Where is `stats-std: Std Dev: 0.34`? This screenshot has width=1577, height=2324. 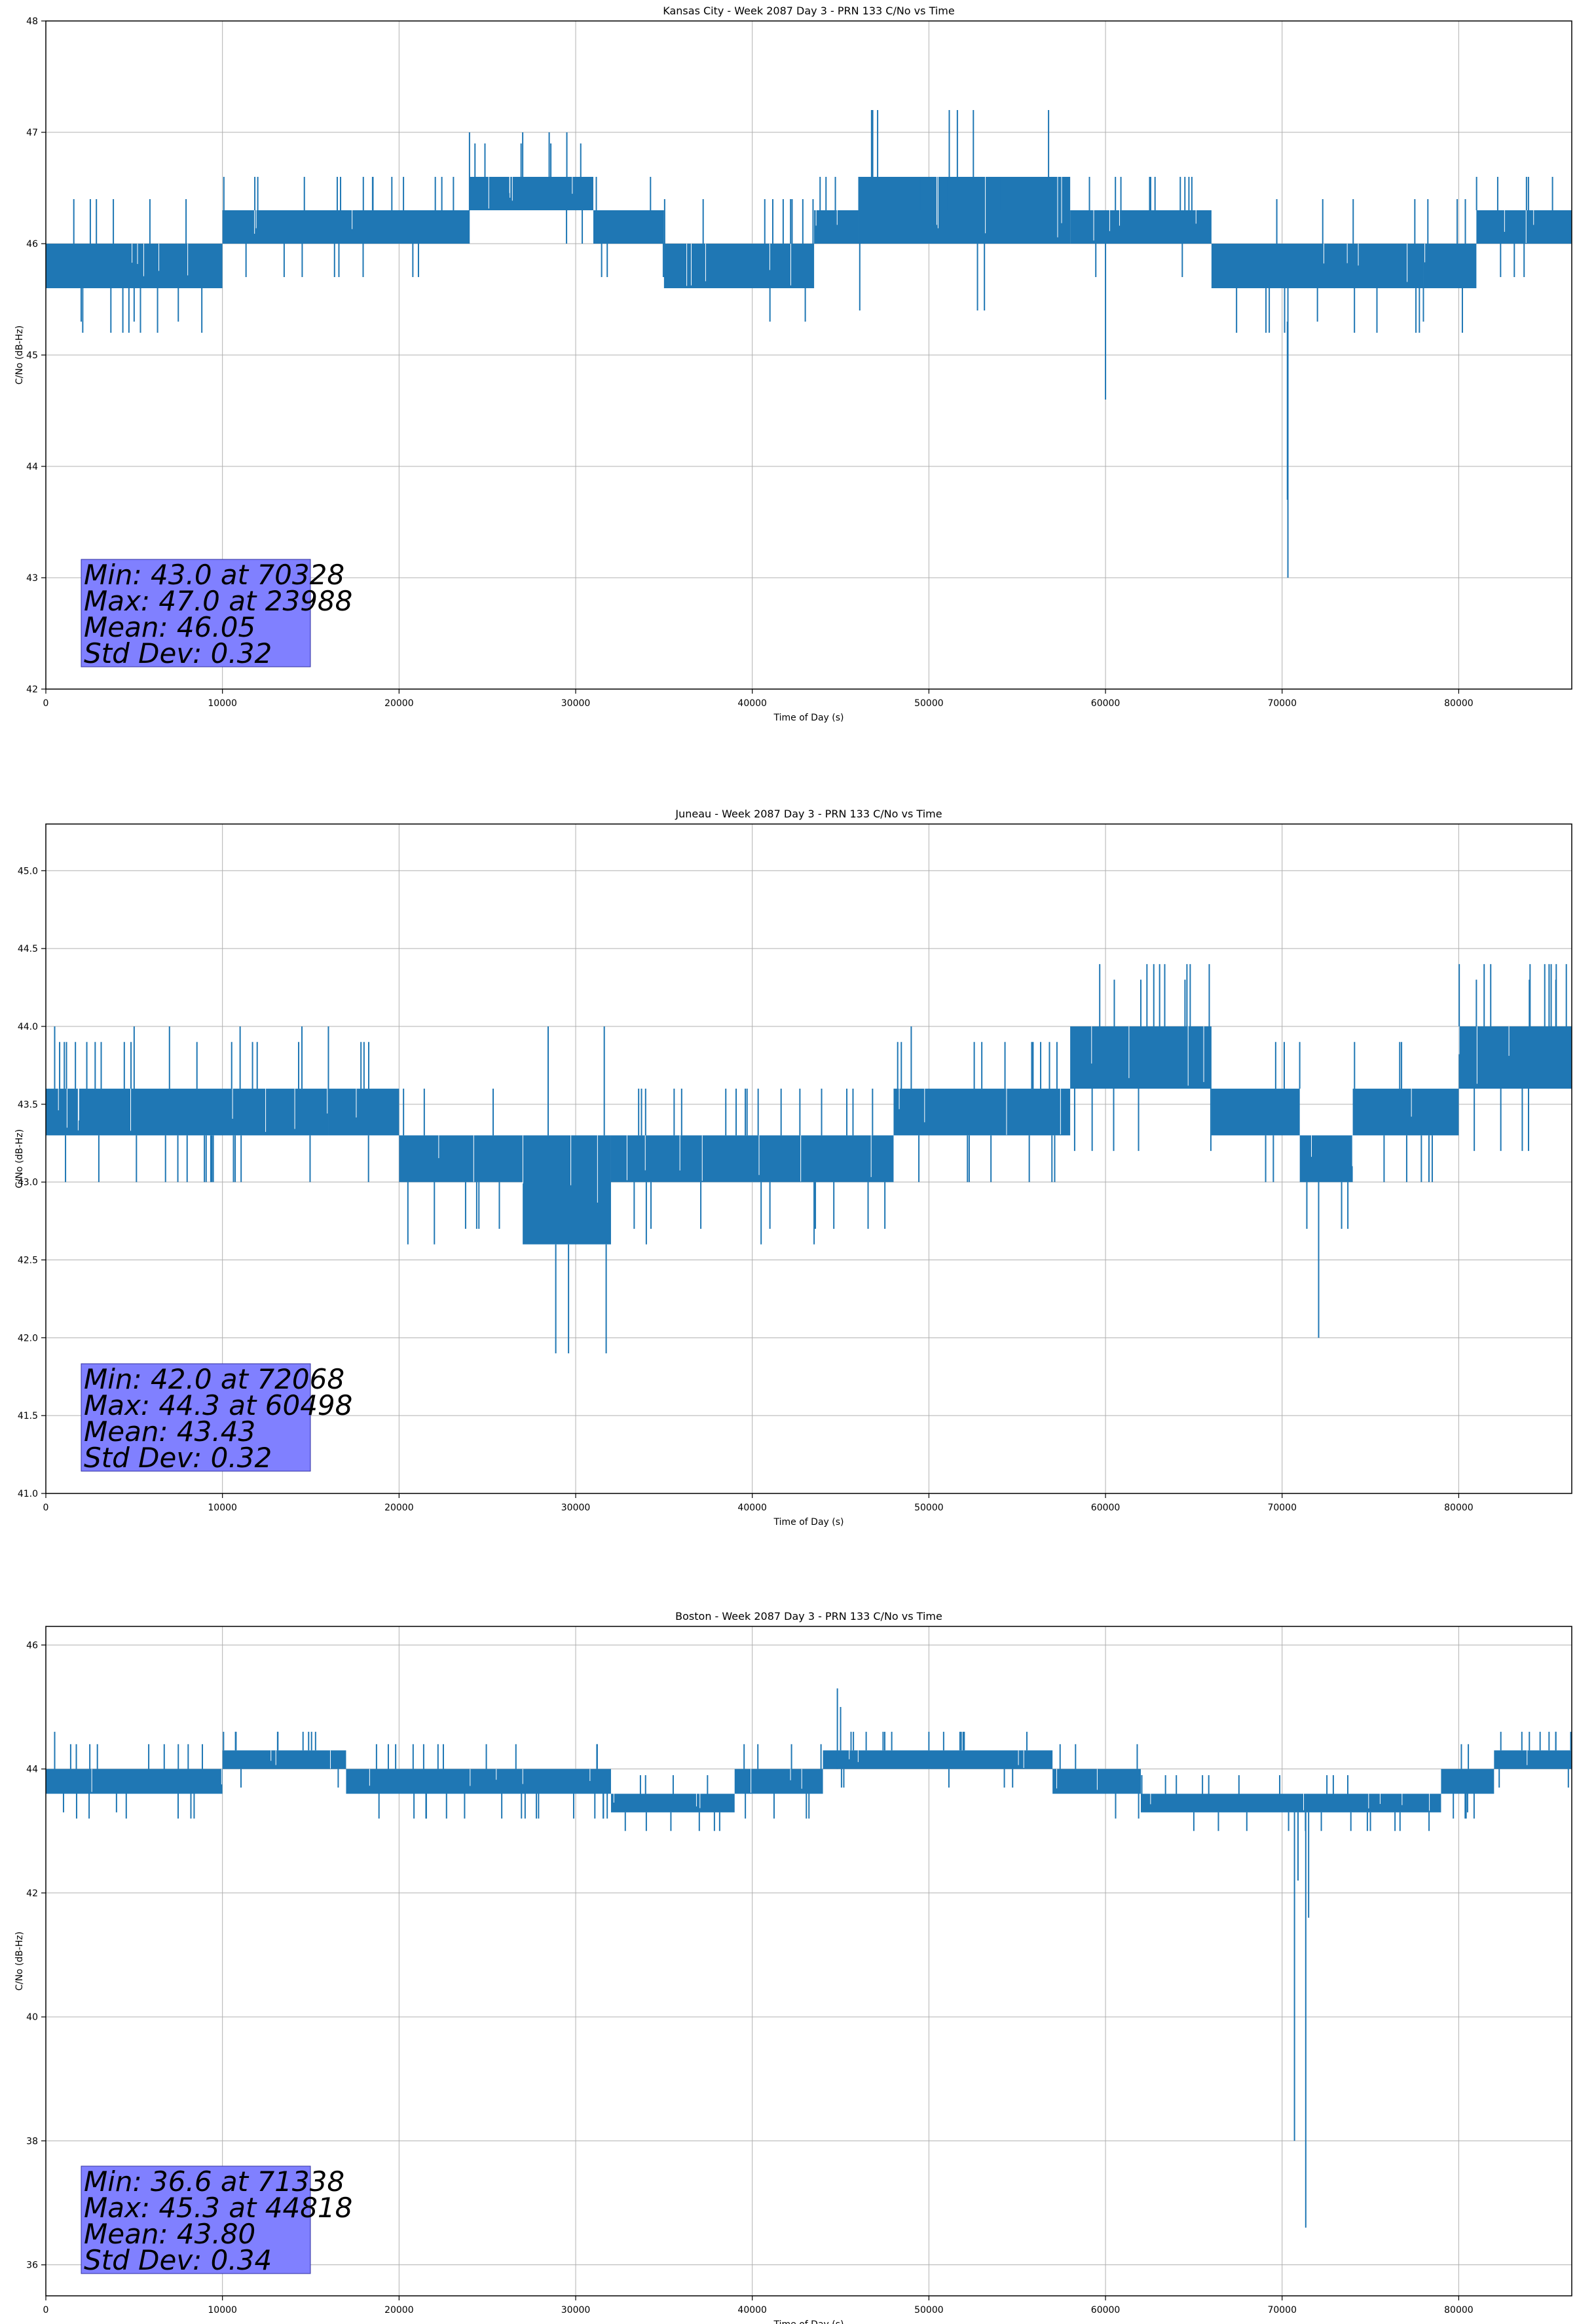 stats-std: Std Dev: 0.34 is located at coordinates (178, 2260).